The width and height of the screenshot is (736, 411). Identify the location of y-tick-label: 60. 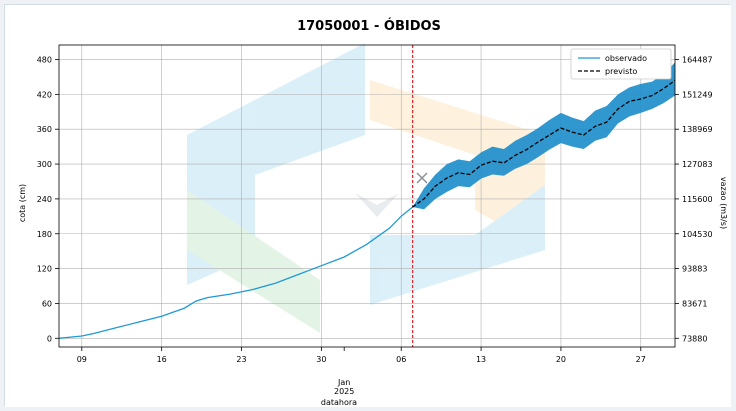
(47, 303).